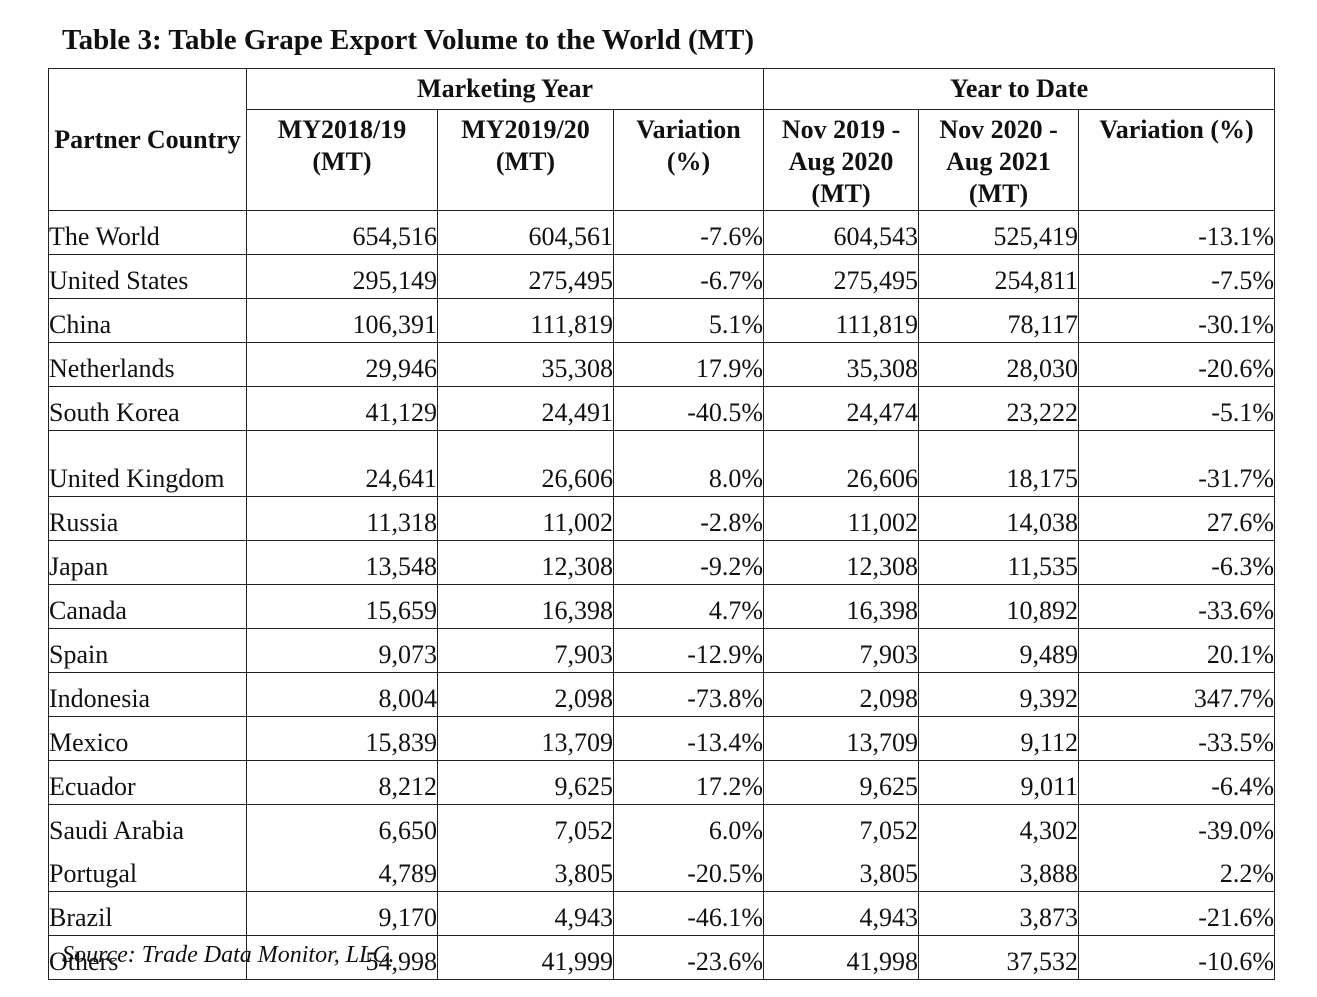 The width and height of the screenshot is (1317, 997). Describe the element at coordinates (999, 650) in the screenshot. I see `nov2020-aug2021-cell: 9,489` at that location.